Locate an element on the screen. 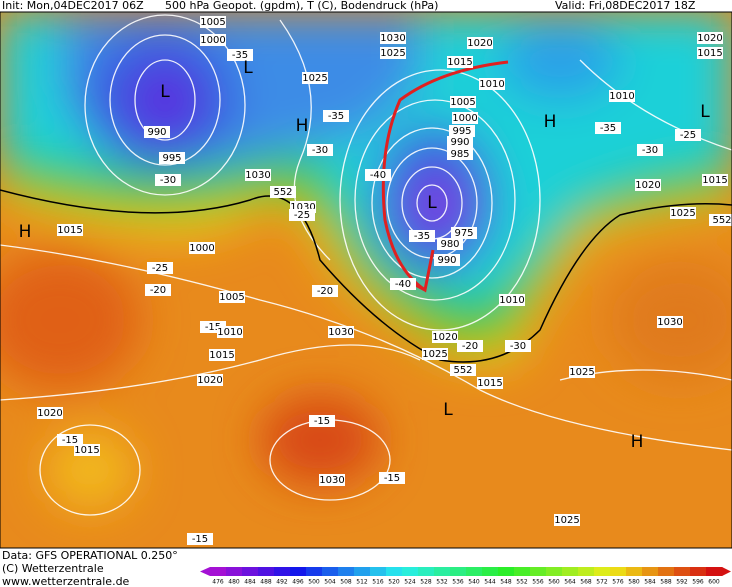 The height and width of the screenshot is (587, 732). colorbar-label: 548 is located at coordinates (506, 582).